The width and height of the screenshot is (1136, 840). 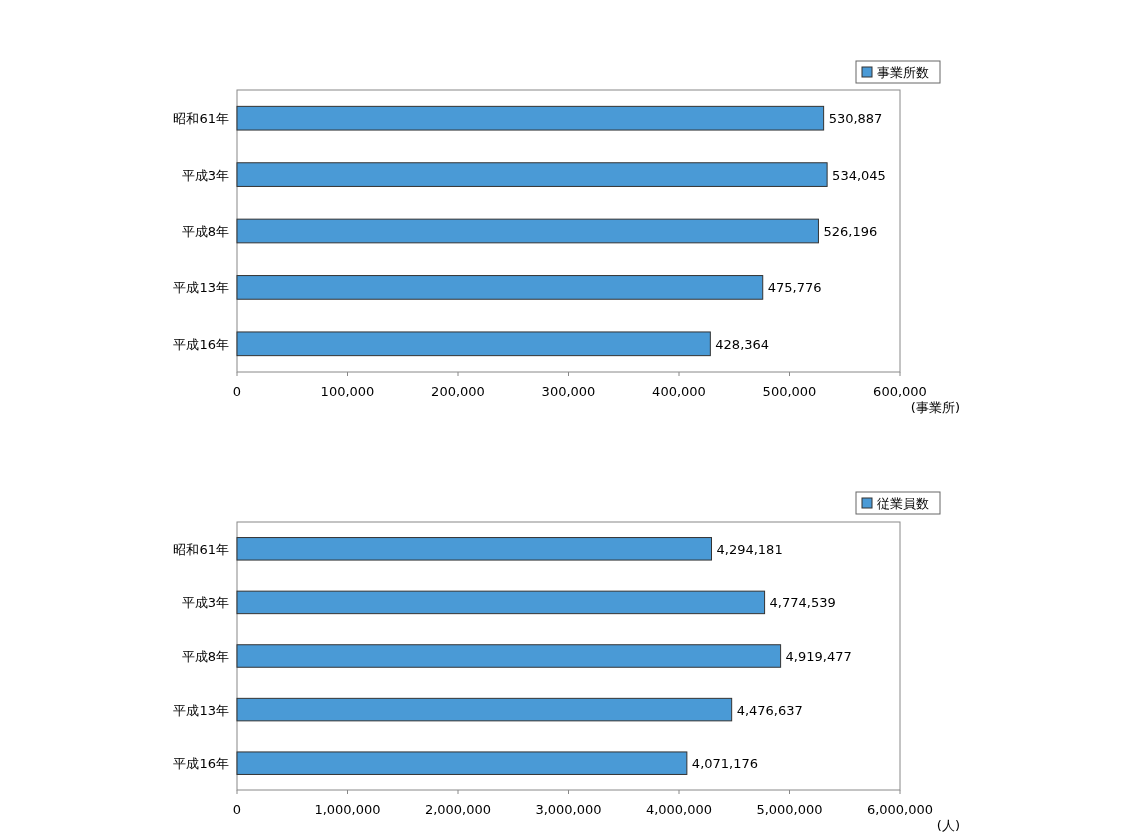 What do you see at coordinates (794, 288) in the screenshot?
I see `data-label: 475,776` at bounding box center [794, 288].